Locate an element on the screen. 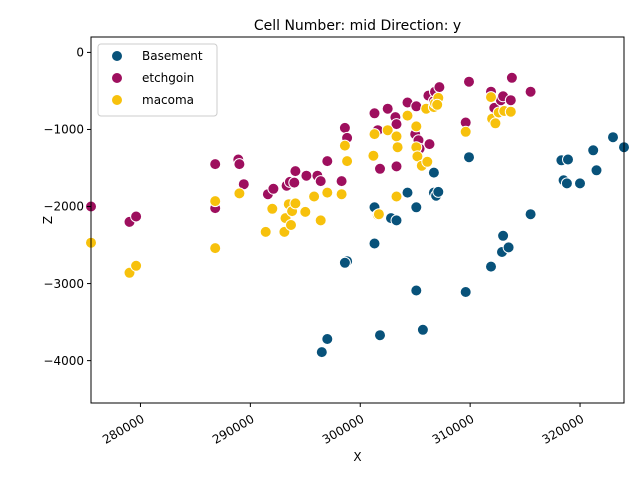 This screenshot has height=480, width=640. legend: Basement etchgoin macoma is located at coordinates (157, 80).